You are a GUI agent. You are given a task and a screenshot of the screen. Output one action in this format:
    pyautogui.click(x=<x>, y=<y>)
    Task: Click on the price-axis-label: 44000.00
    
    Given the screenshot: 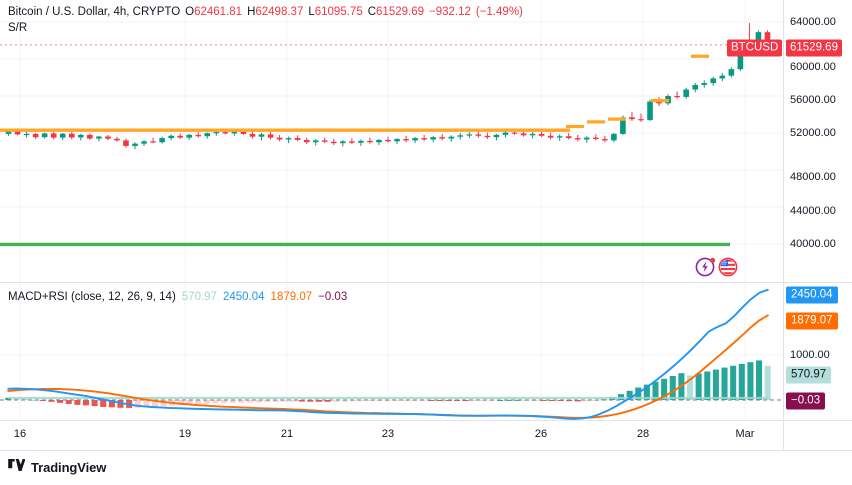 What is the action you would take?
    pyautogui.click(x=813, y=211)
    